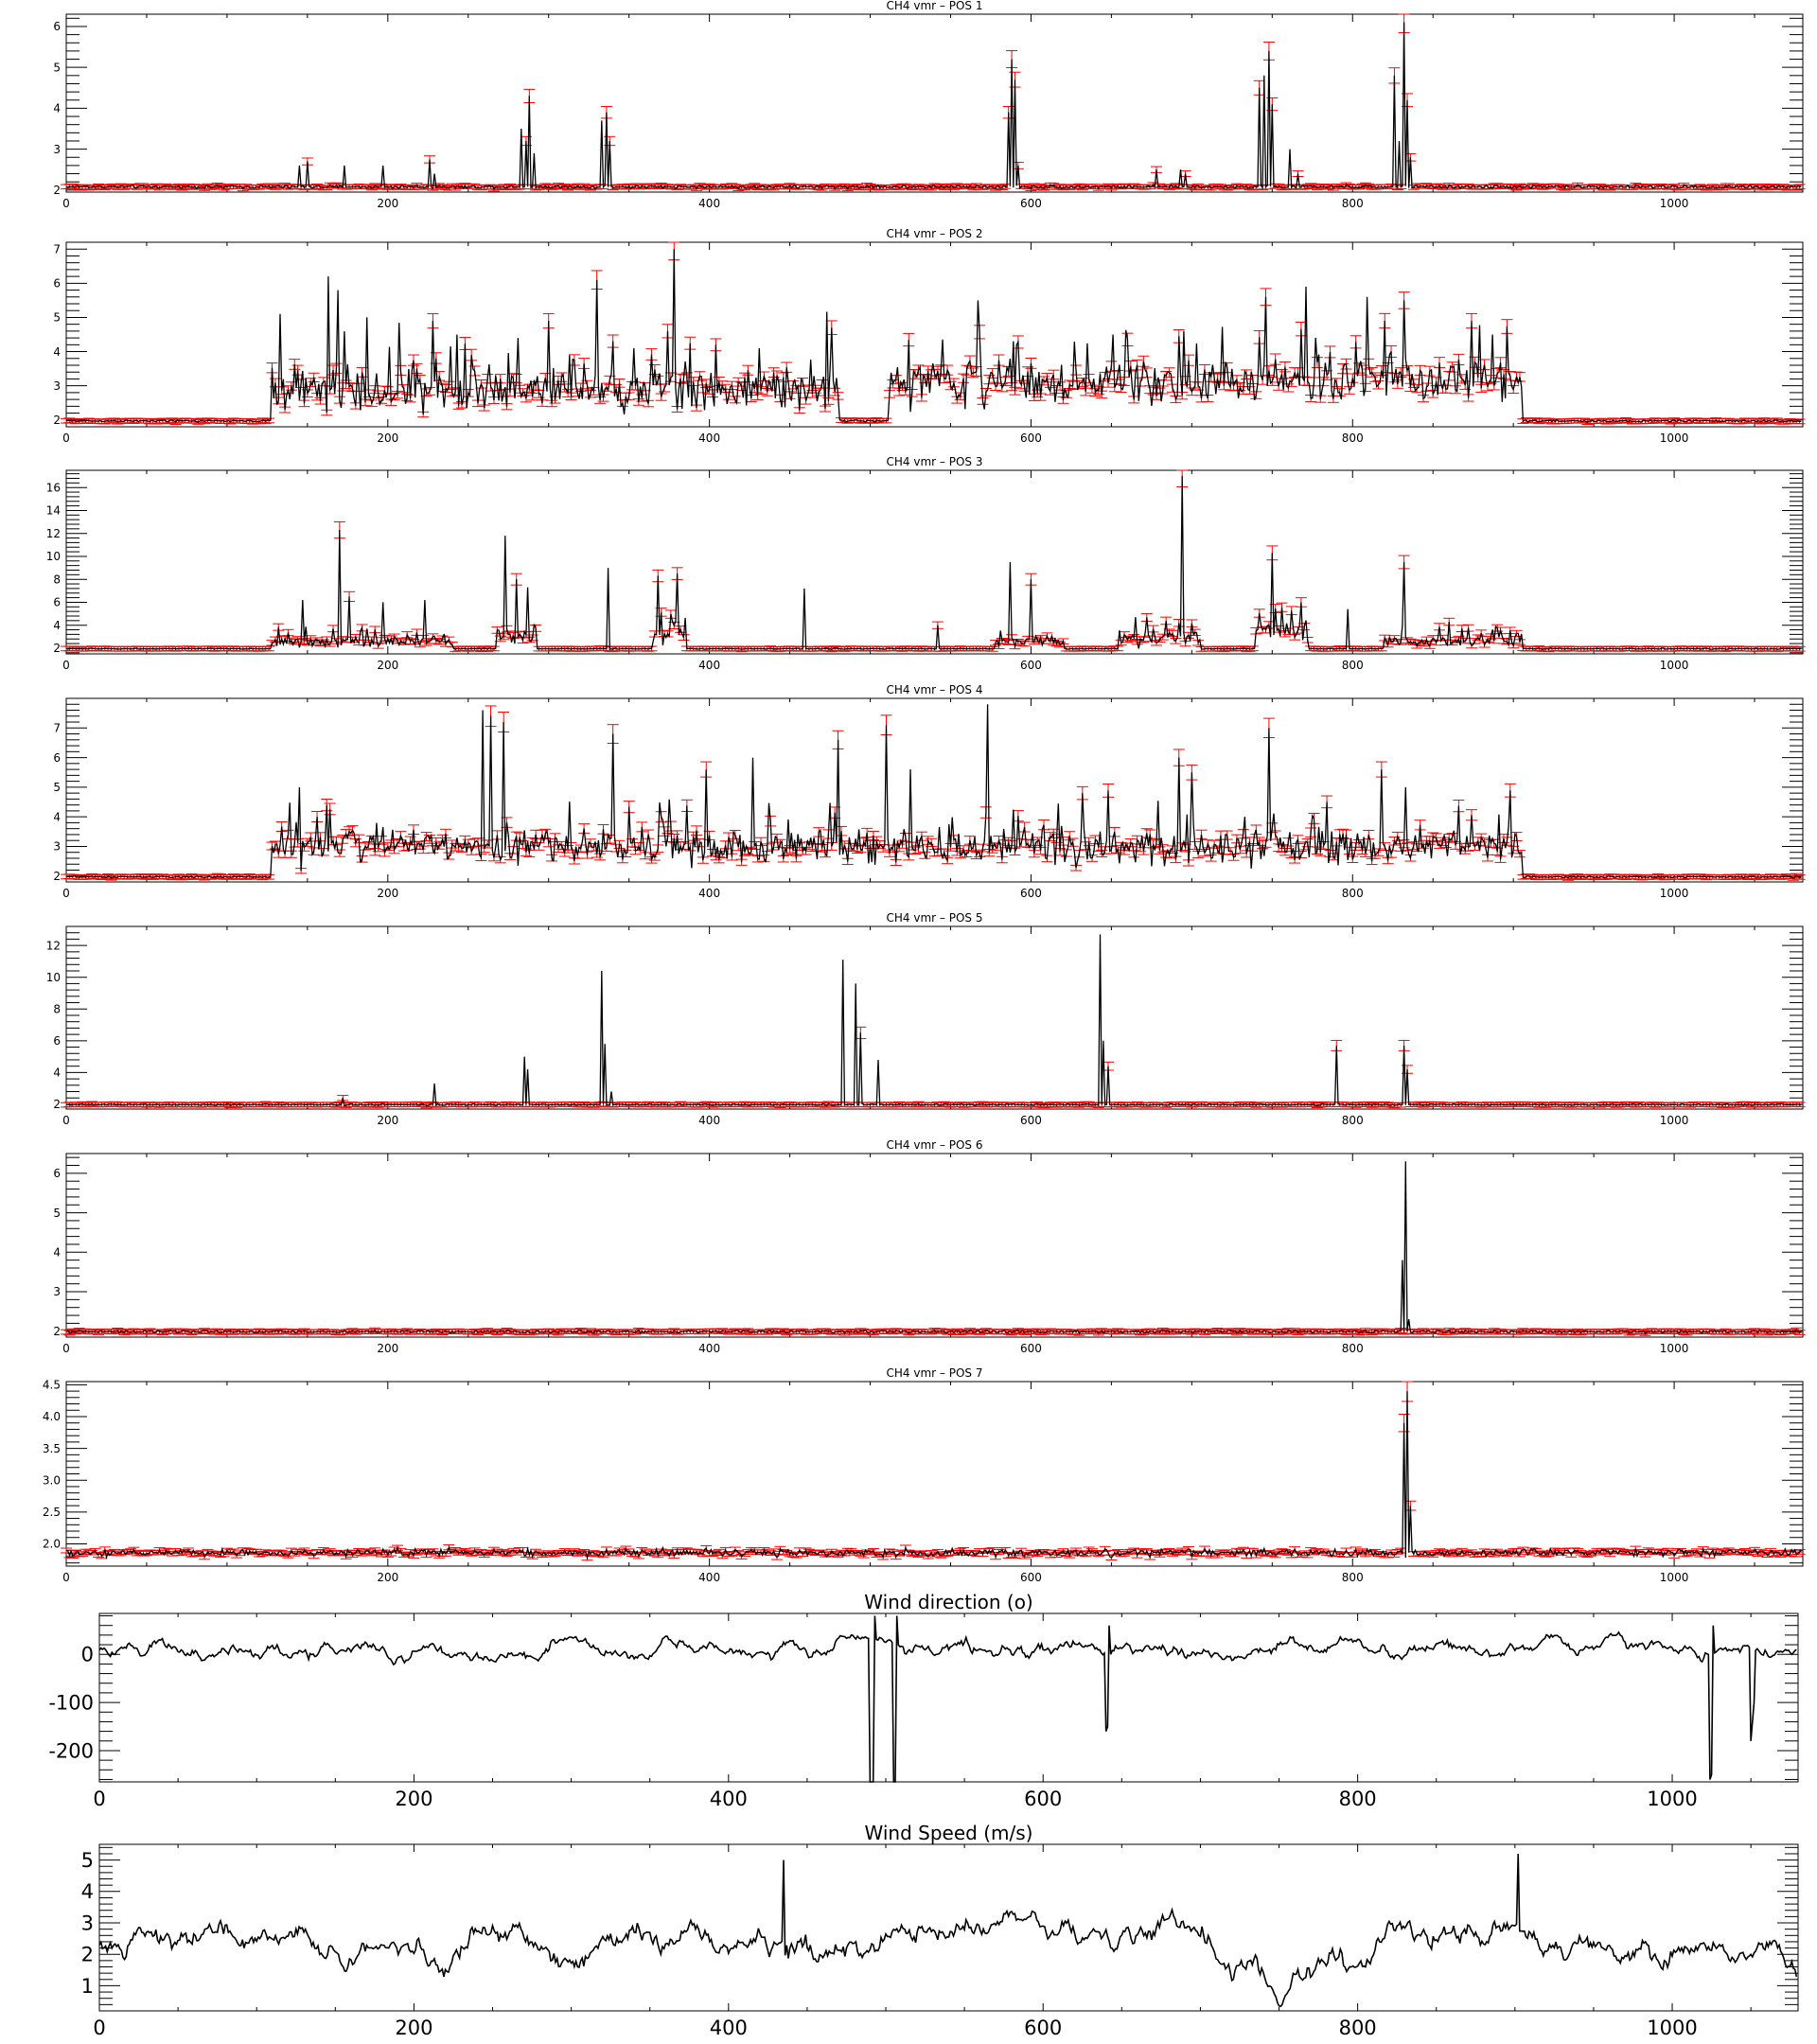 The width and height of the screenshot is (1817, 2044). I want to click on y-tick-label: 7, so click(57, 249).